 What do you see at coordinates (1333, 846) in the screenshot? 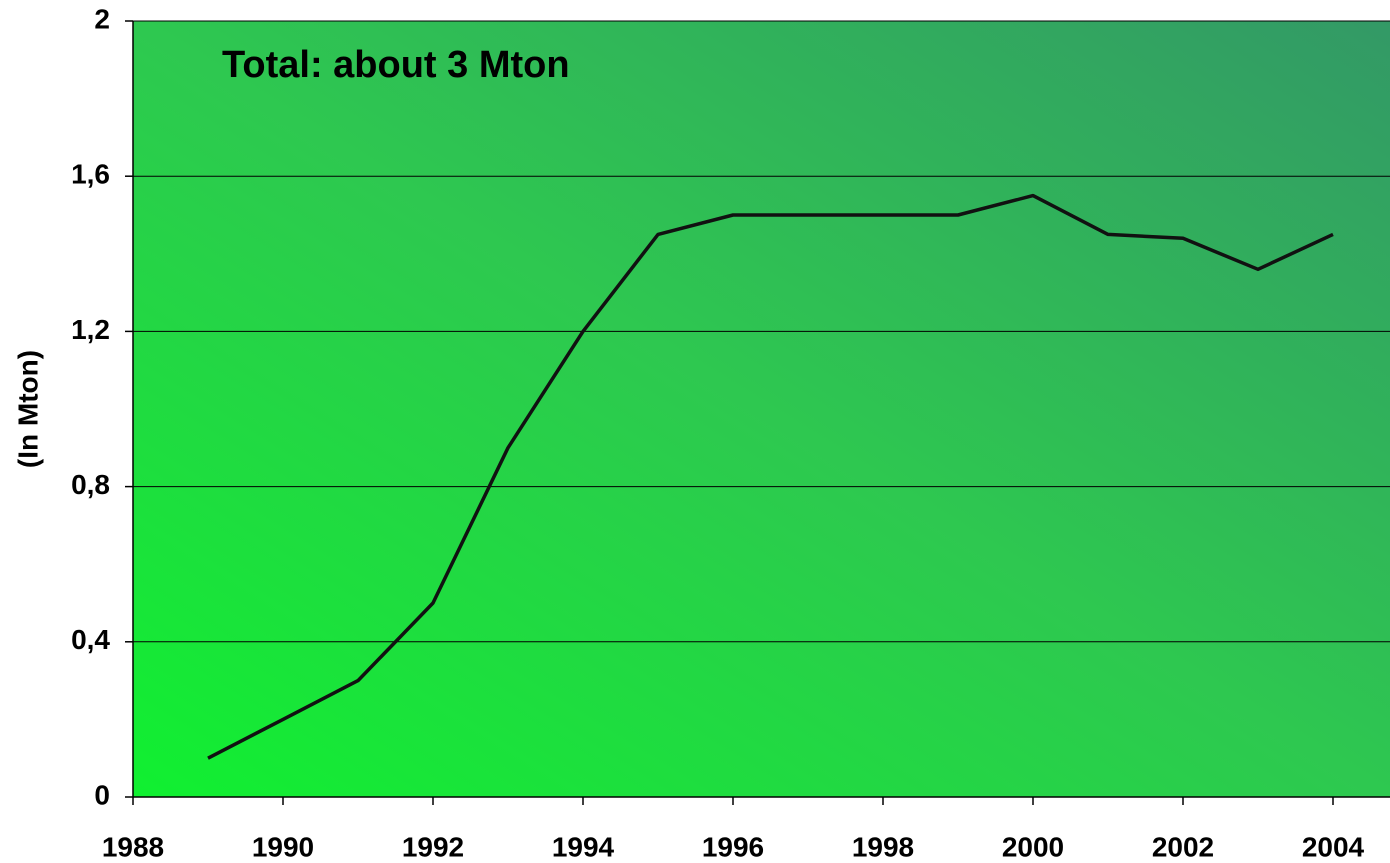
I see `x-tick-label: 2004` at bounding box center [1333, 846].